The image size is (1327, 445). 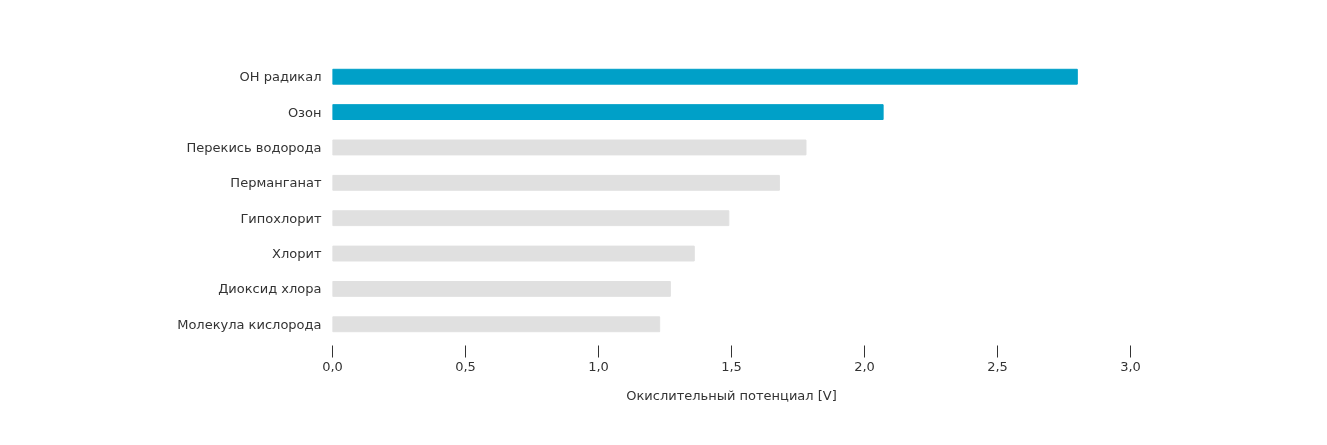 What do you see at coordinates (332, 366) in the screenshot?
I see `x-tick-label: 0,0` at bounding box center [332, 366].